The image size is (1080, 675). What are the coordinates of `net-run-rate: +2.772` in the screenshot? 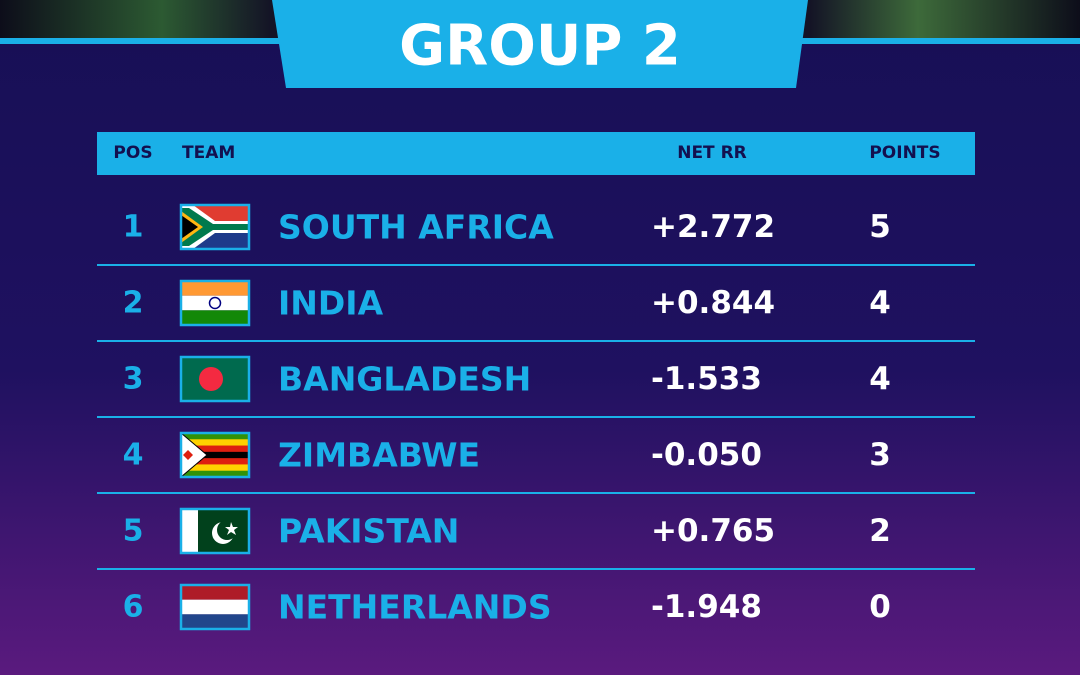 It's located at (713, 227).